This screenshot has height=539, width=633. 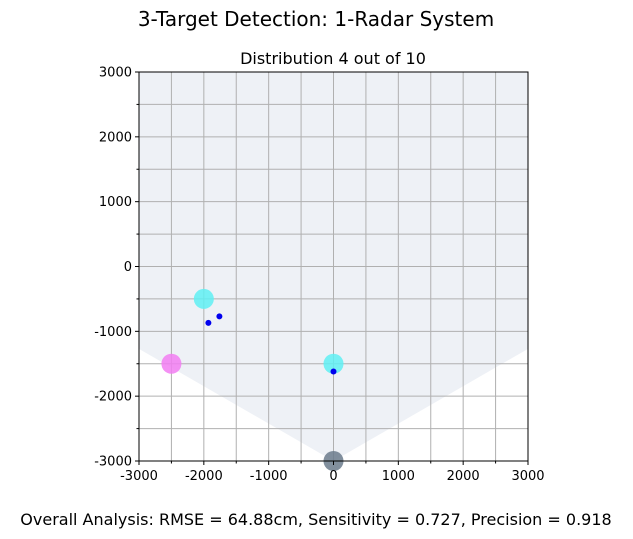 I want to click on y-tick-label: 3000, so click(x=115, y=73).